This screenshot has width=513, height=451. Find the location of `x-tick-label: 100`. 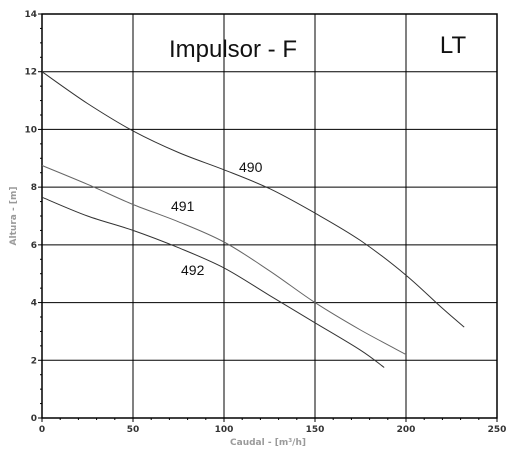

x-tick-label: 100 is located at coordinates (224, 430).